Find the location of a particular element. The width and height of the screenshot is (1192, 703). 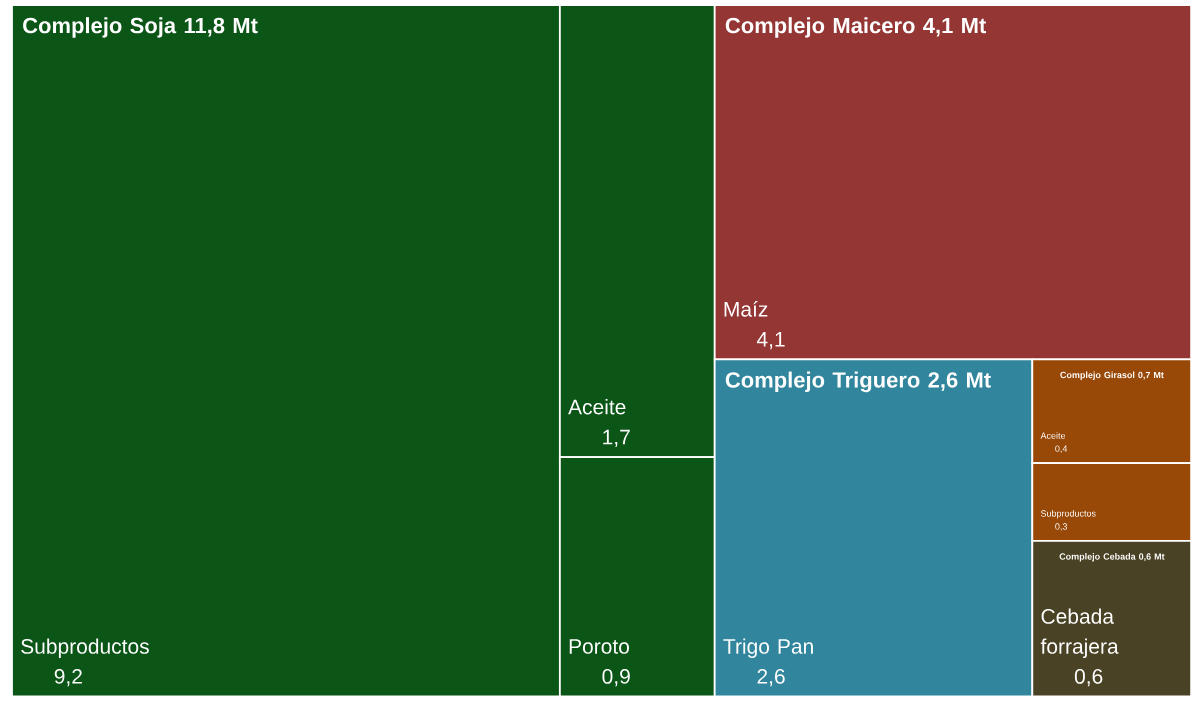

data-label: 0,4 is located at coordinates (1061, 449).